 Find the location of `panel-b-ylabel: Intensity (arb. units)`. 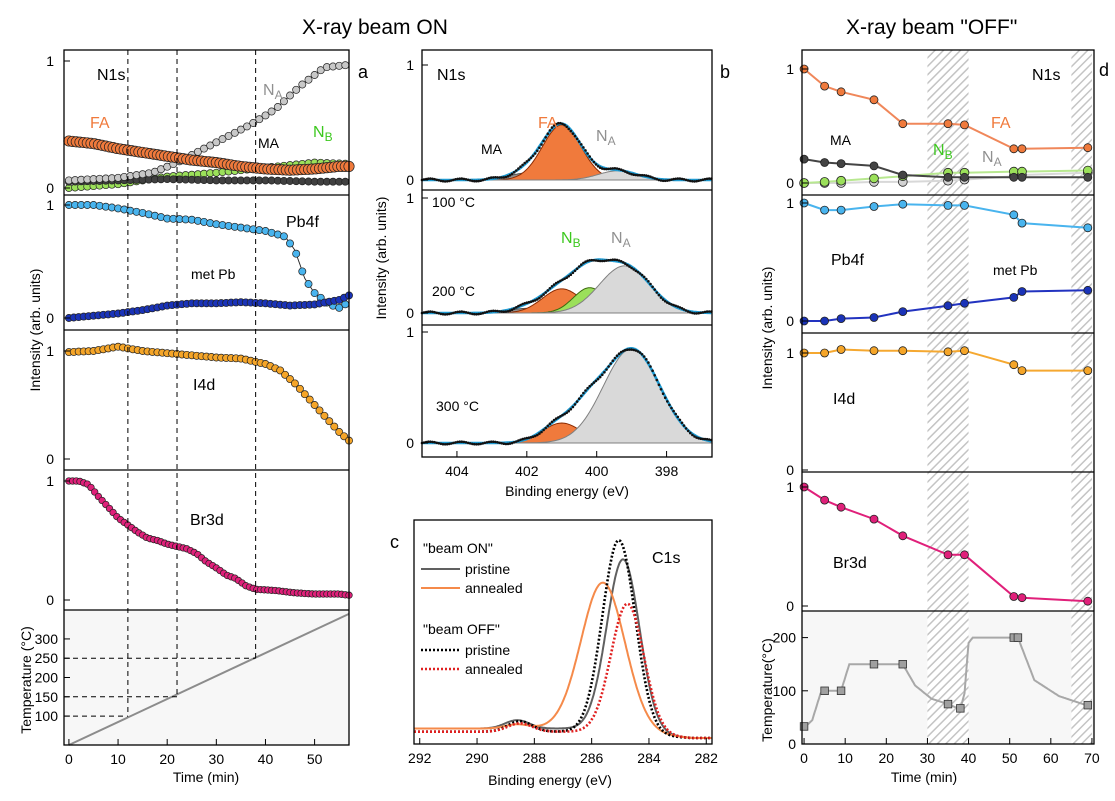

panel-b-ylabel: Intensity (arb. units) is located at coordinates (381, 258).